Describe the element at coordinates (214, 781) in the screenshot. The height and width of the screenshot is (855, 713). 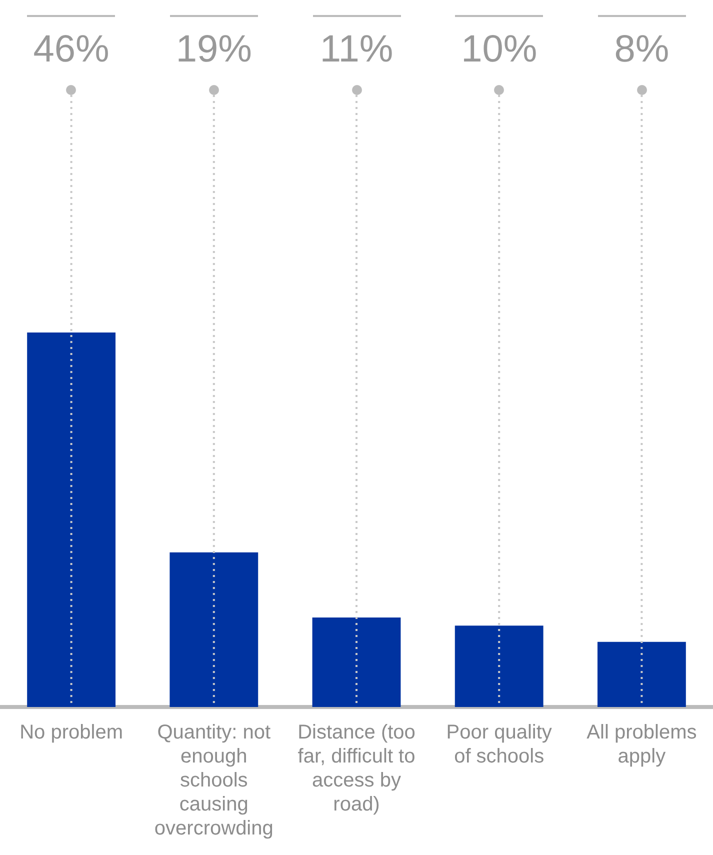
I see `x-tick-label: Quantity: not enough schools causing overcrowding` at that location.